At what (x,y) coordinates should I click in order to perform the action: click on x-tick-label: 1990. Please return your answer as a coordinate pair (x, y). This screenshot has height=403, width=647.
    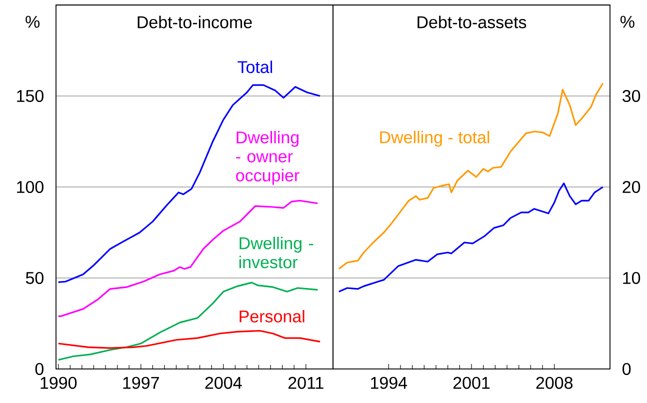
    Looking at the image, I should click on (58, 382).